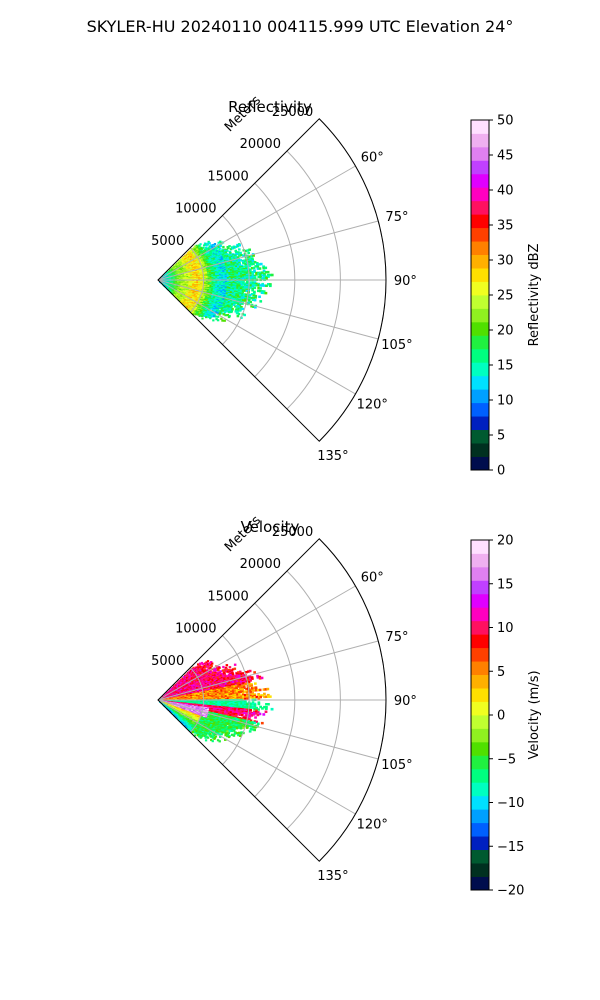 Image resolution: width=600 pixels, height=1000 pixels. What do you see at coordinates (332, 456) in the screenshot?
I see `azimuth-tick-label: 135°` at bounding box center [332, 456].